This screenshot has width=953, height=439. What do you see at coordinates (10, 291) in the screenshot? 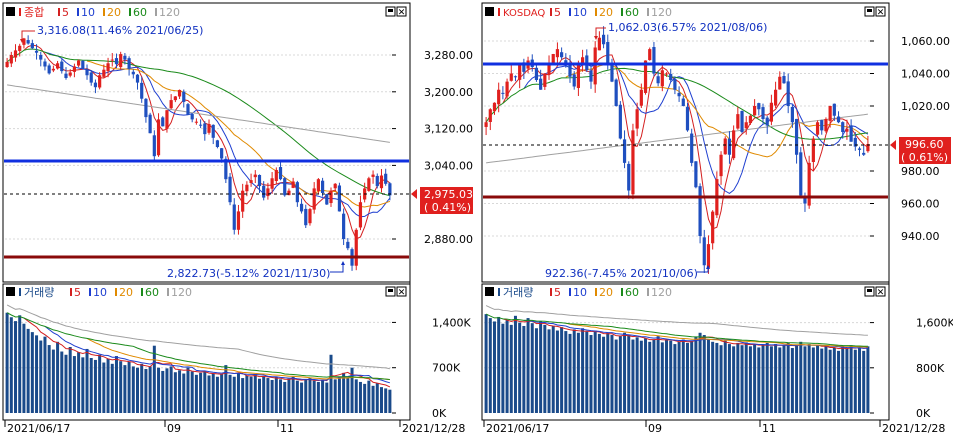
I see `left-volume-menu-icon` at bounding box center [10, 291].